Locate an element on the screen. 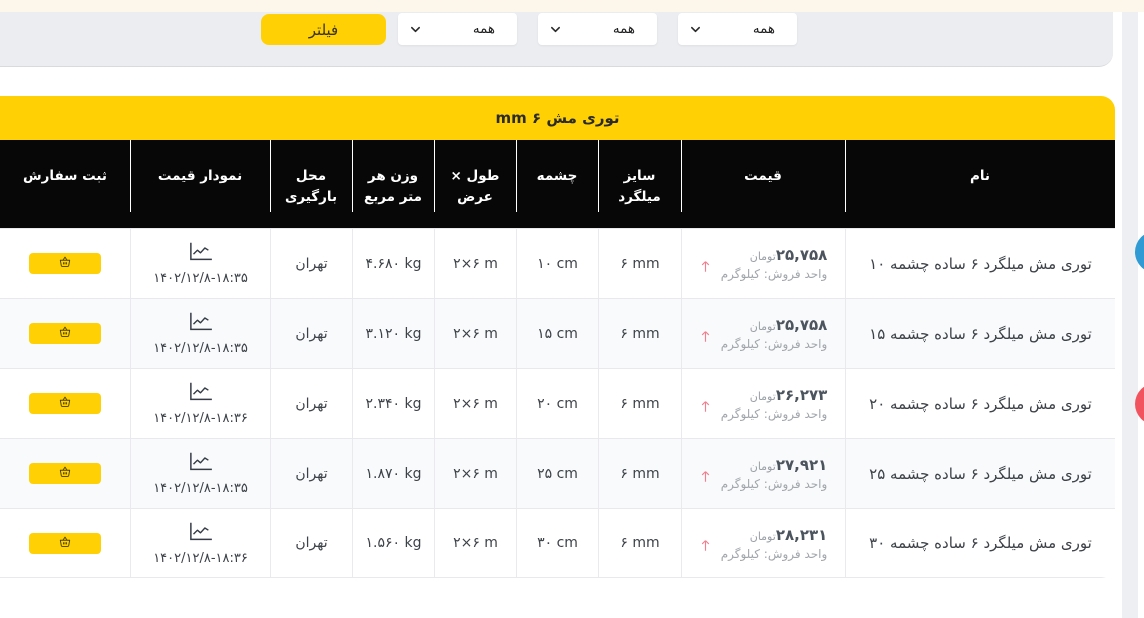 This screenshot has width=1144, height=618. floating-blue-button is located at coordinates (1139, 252).